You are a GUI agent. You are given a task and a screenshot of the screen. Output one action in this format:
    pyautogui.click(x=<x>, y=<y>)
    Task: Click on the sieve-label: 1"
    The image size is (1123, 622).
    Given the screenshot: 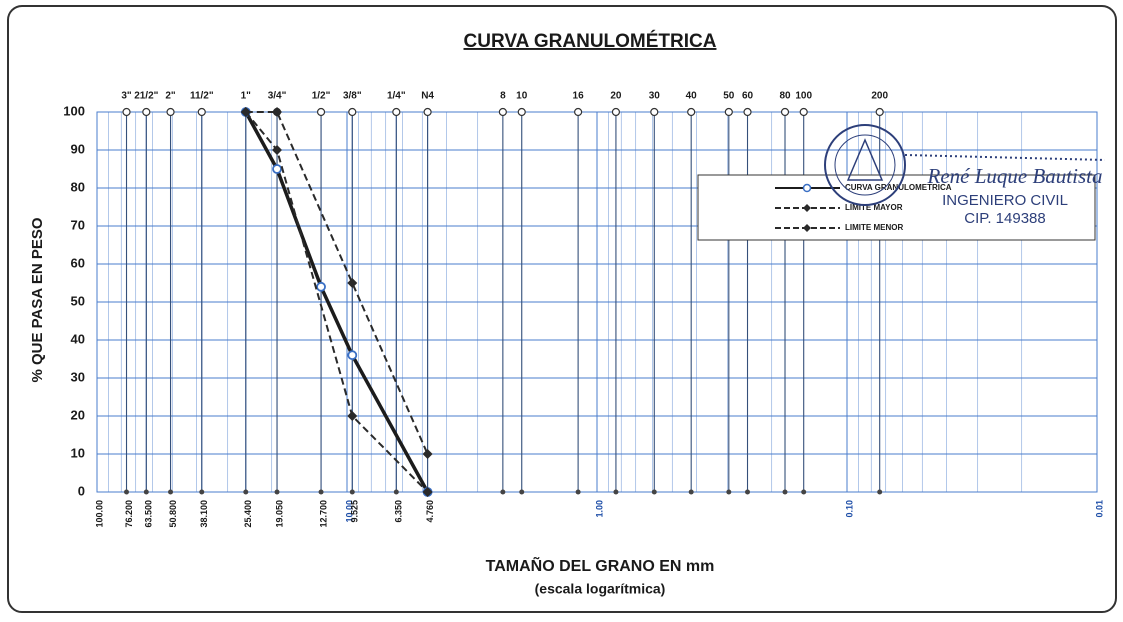 What is the action you would take?
    pyautogui.click(x=246, y=96)
    